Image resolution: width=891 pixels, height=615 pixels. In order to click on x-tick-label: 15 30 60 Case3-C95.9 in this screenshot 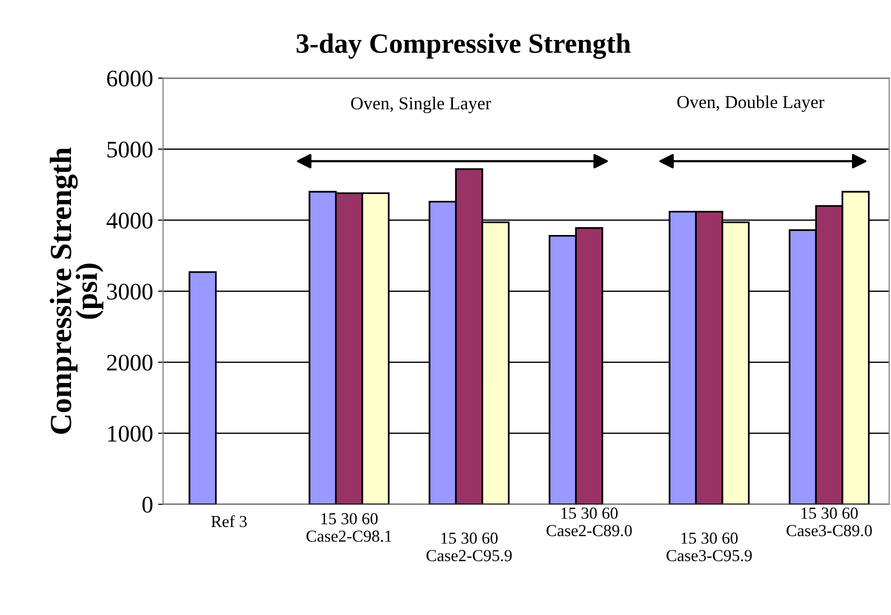, I will do `click(709, 547)`.